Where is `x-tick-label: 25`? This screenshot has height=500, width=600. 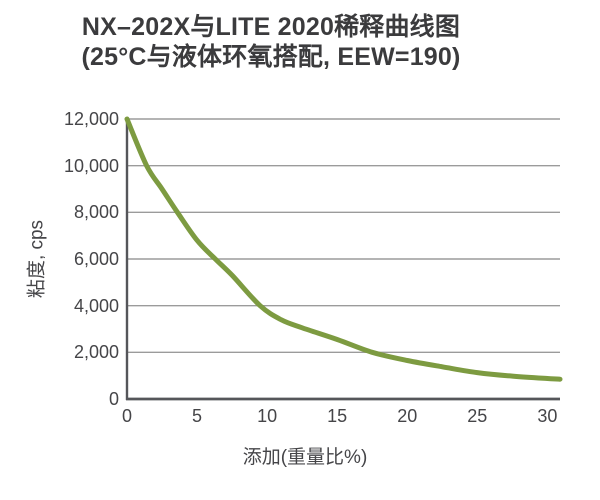
x-tick-label: 25 is located at coordinates (477, 416).